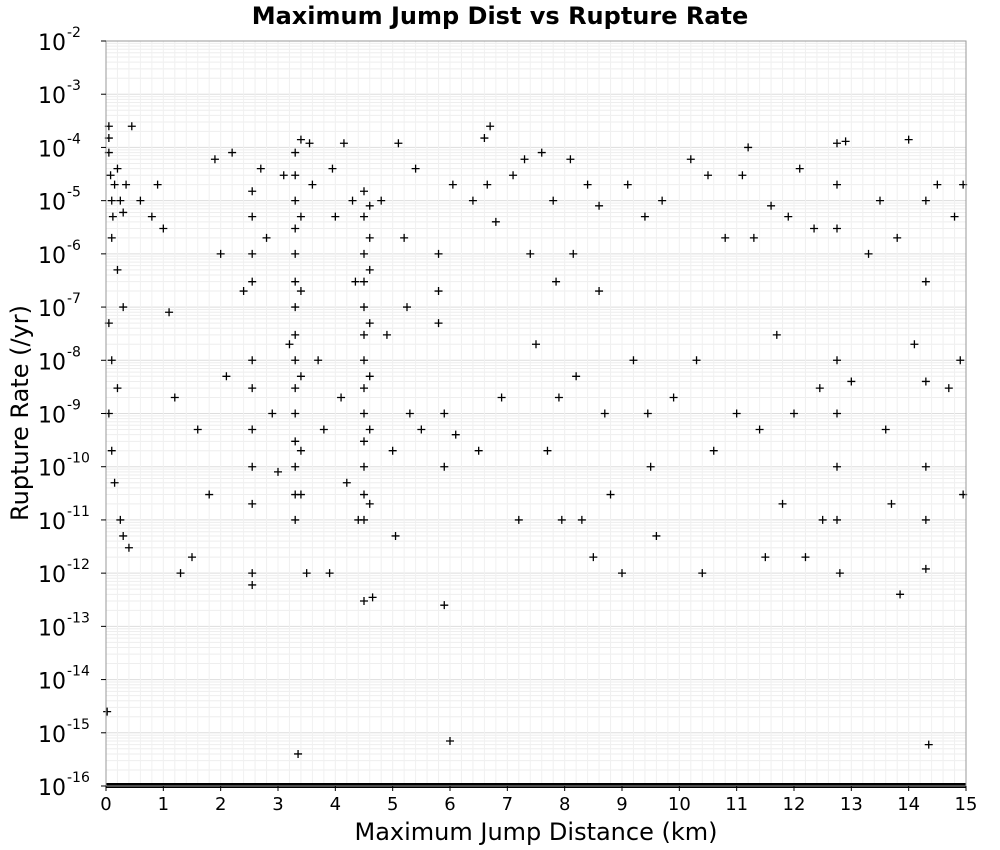 The image size is (1000, 850). What do you see at coordinates (78, 565) in the screenshot?
I see `y-tick-exponent: -12` at bounding box center [78, 565].